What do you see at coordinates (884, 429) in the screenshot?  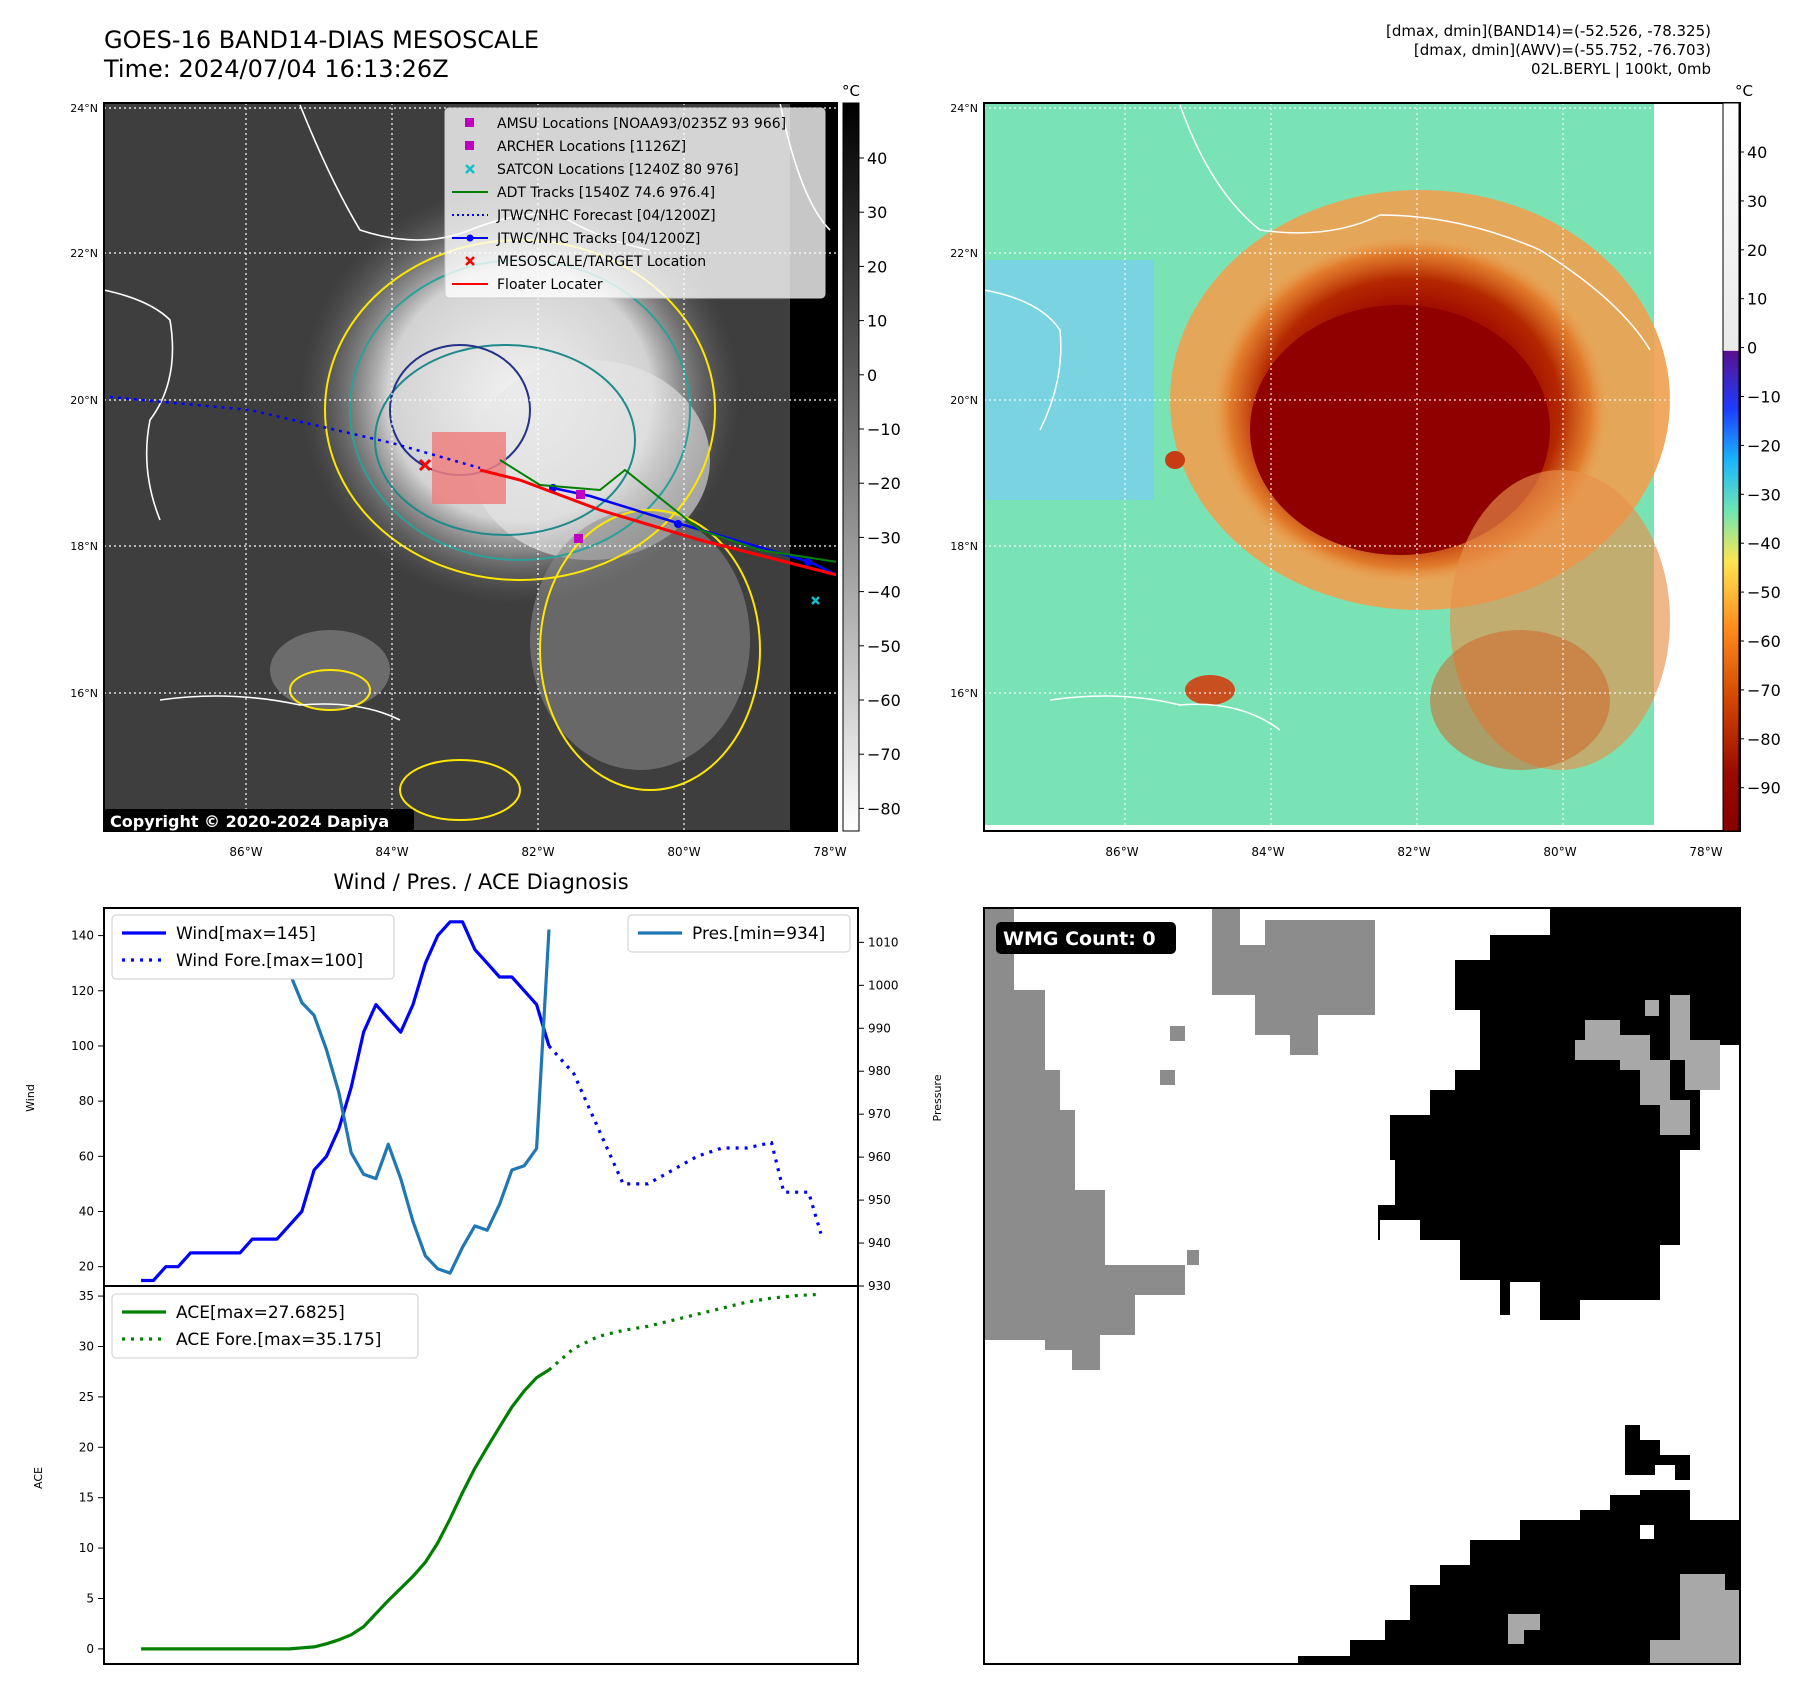 I see `colorbar-tick-label: −10` at bounding box center [884, 429].